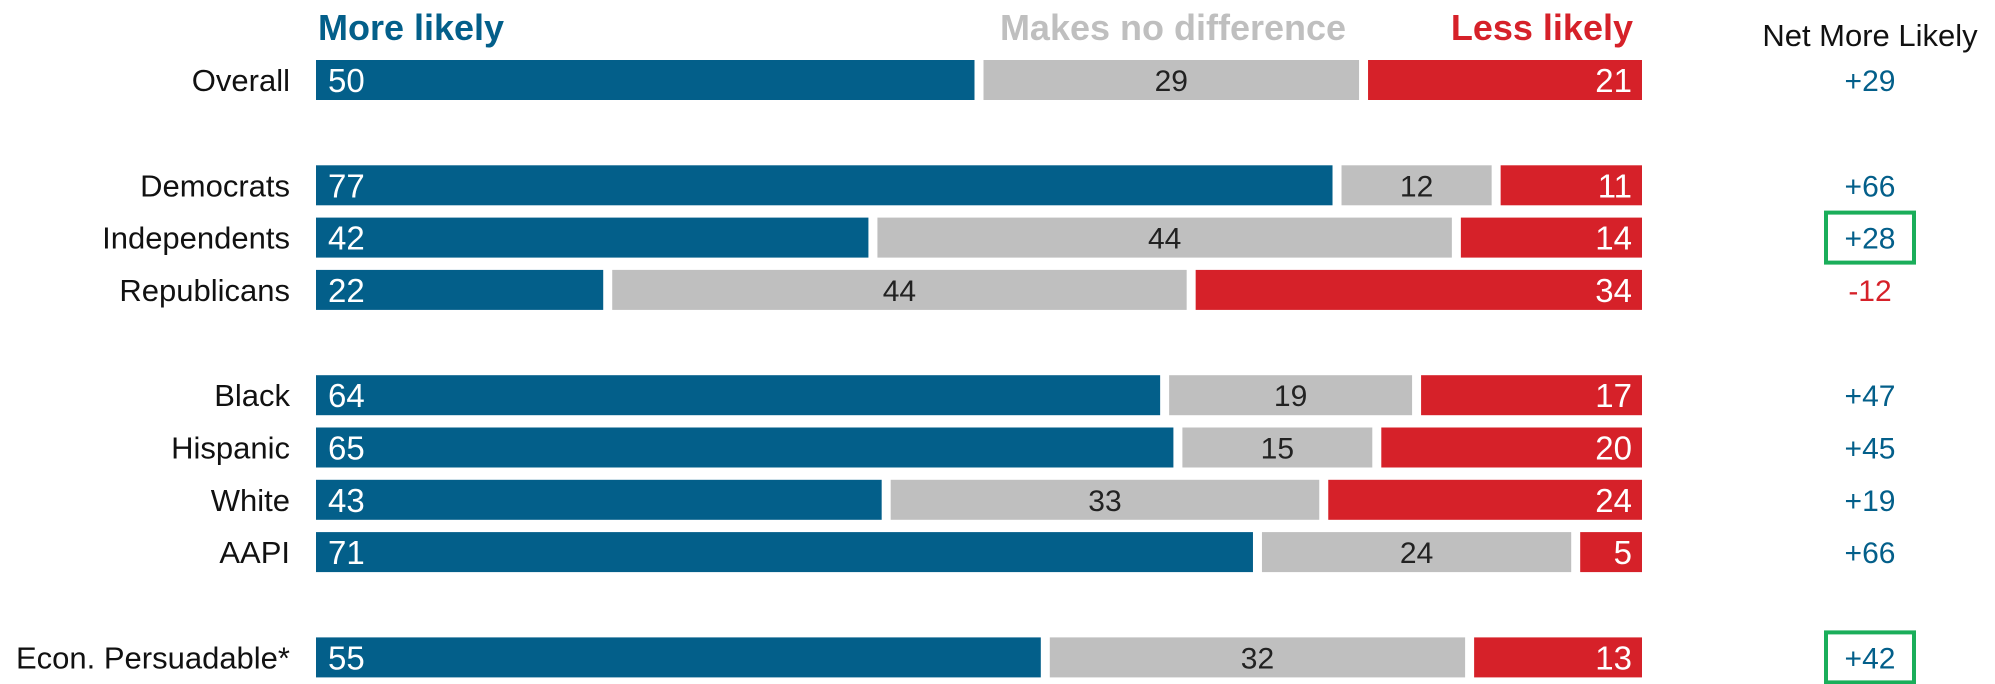 The height and width of the screenshot is (684, 1995). I want to click on value-label-more: 64, so click(346, 395).